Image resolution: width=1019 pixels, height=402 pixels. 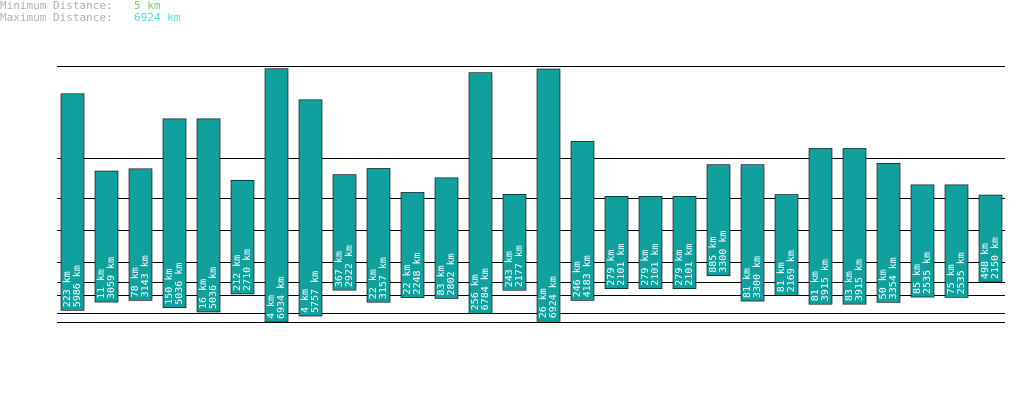 What do you see at coordinates (349, 266) in the screenshot?
I see `bar-max-label: 2922 km` at bounding box center [349, 266].